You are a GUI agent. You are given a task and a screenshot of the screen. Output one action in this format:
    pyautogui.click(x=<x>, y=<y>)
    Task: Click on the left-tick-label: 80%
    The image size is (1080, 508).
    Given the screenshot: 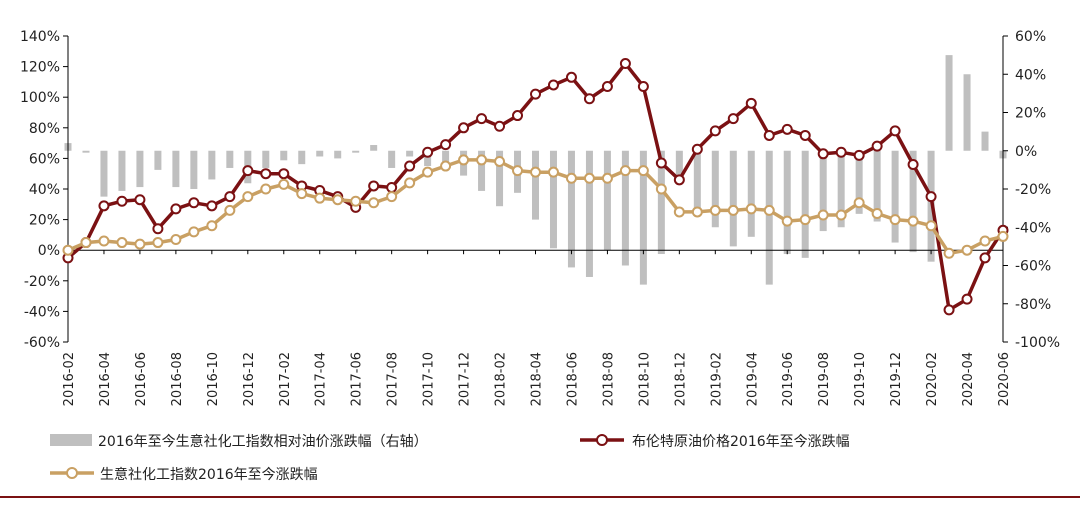 What is the action you would take?
    pyautogui.click(x=44, y=129)
    